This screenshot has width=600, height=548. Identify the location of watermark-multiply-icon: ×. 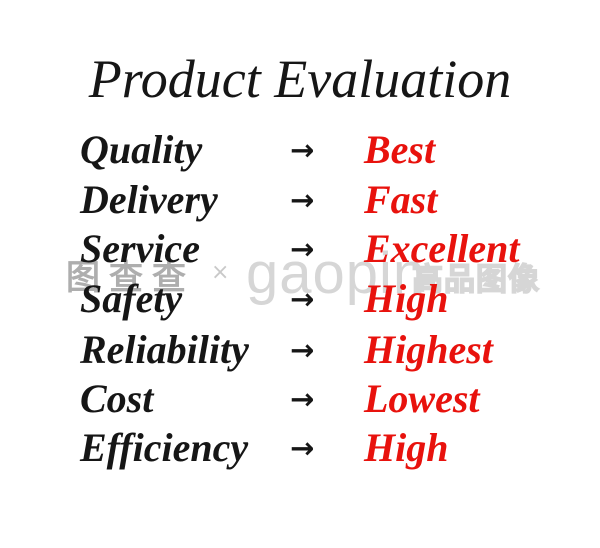
(220, 272).